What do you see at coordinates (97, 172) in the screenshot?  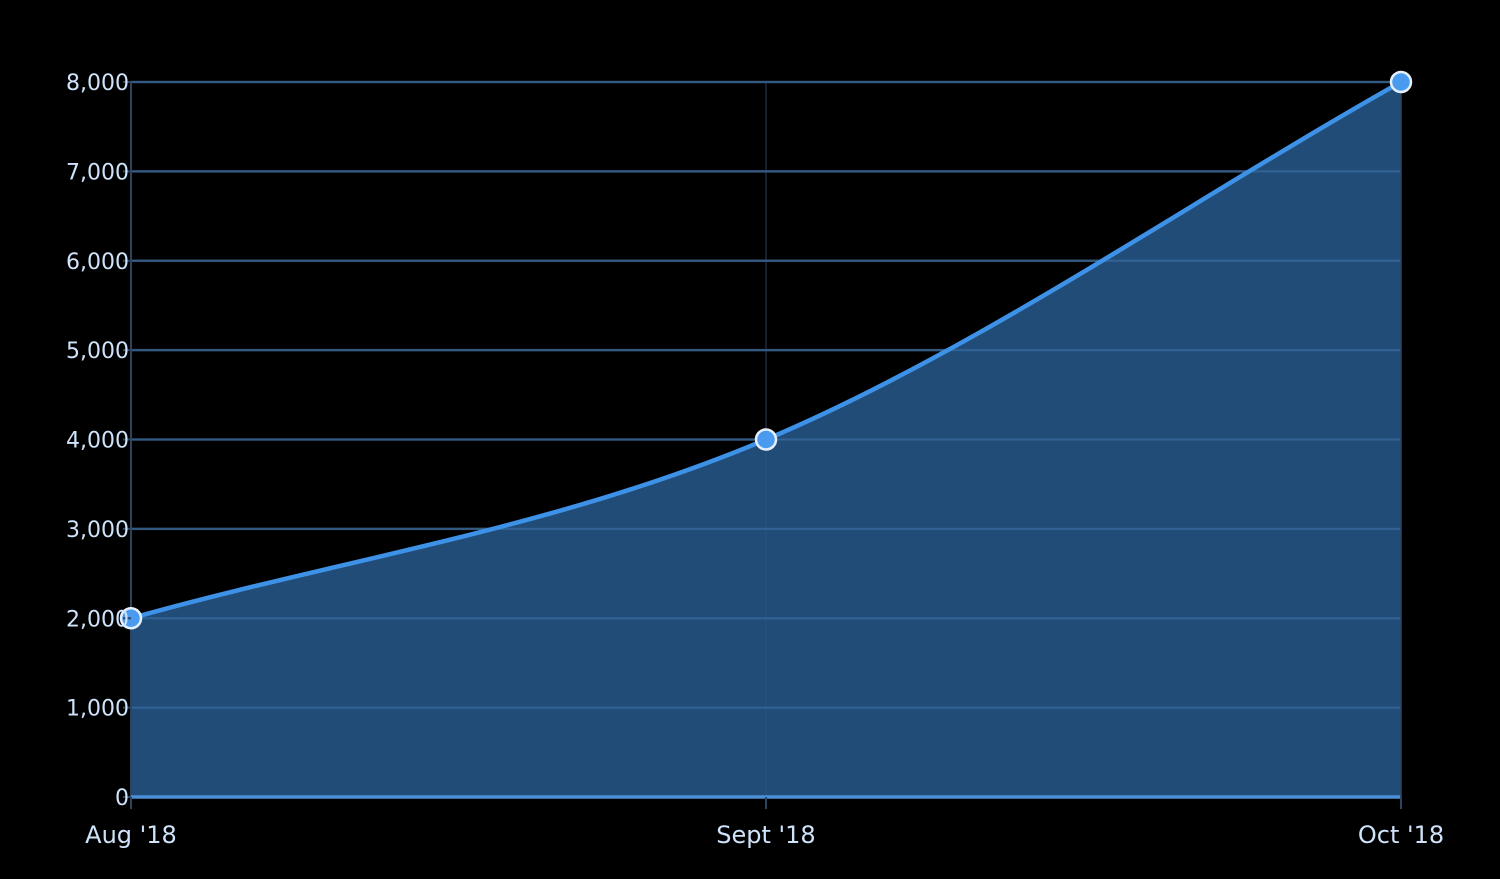 I see `y-tick-label: 7,000` at bounding box center [97, 172].